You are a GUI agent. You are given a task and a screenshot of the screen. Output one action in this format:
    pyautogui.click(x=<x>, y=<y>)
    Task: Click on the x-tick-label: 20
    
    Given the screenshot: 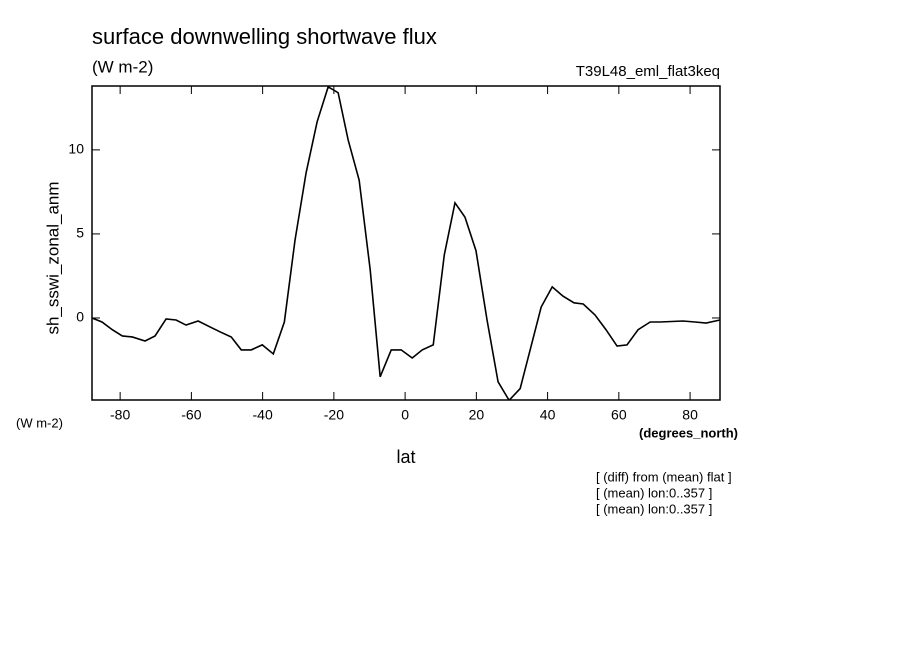 What is the action you would take?
    pyautogui.click(x=477, y=415)
    